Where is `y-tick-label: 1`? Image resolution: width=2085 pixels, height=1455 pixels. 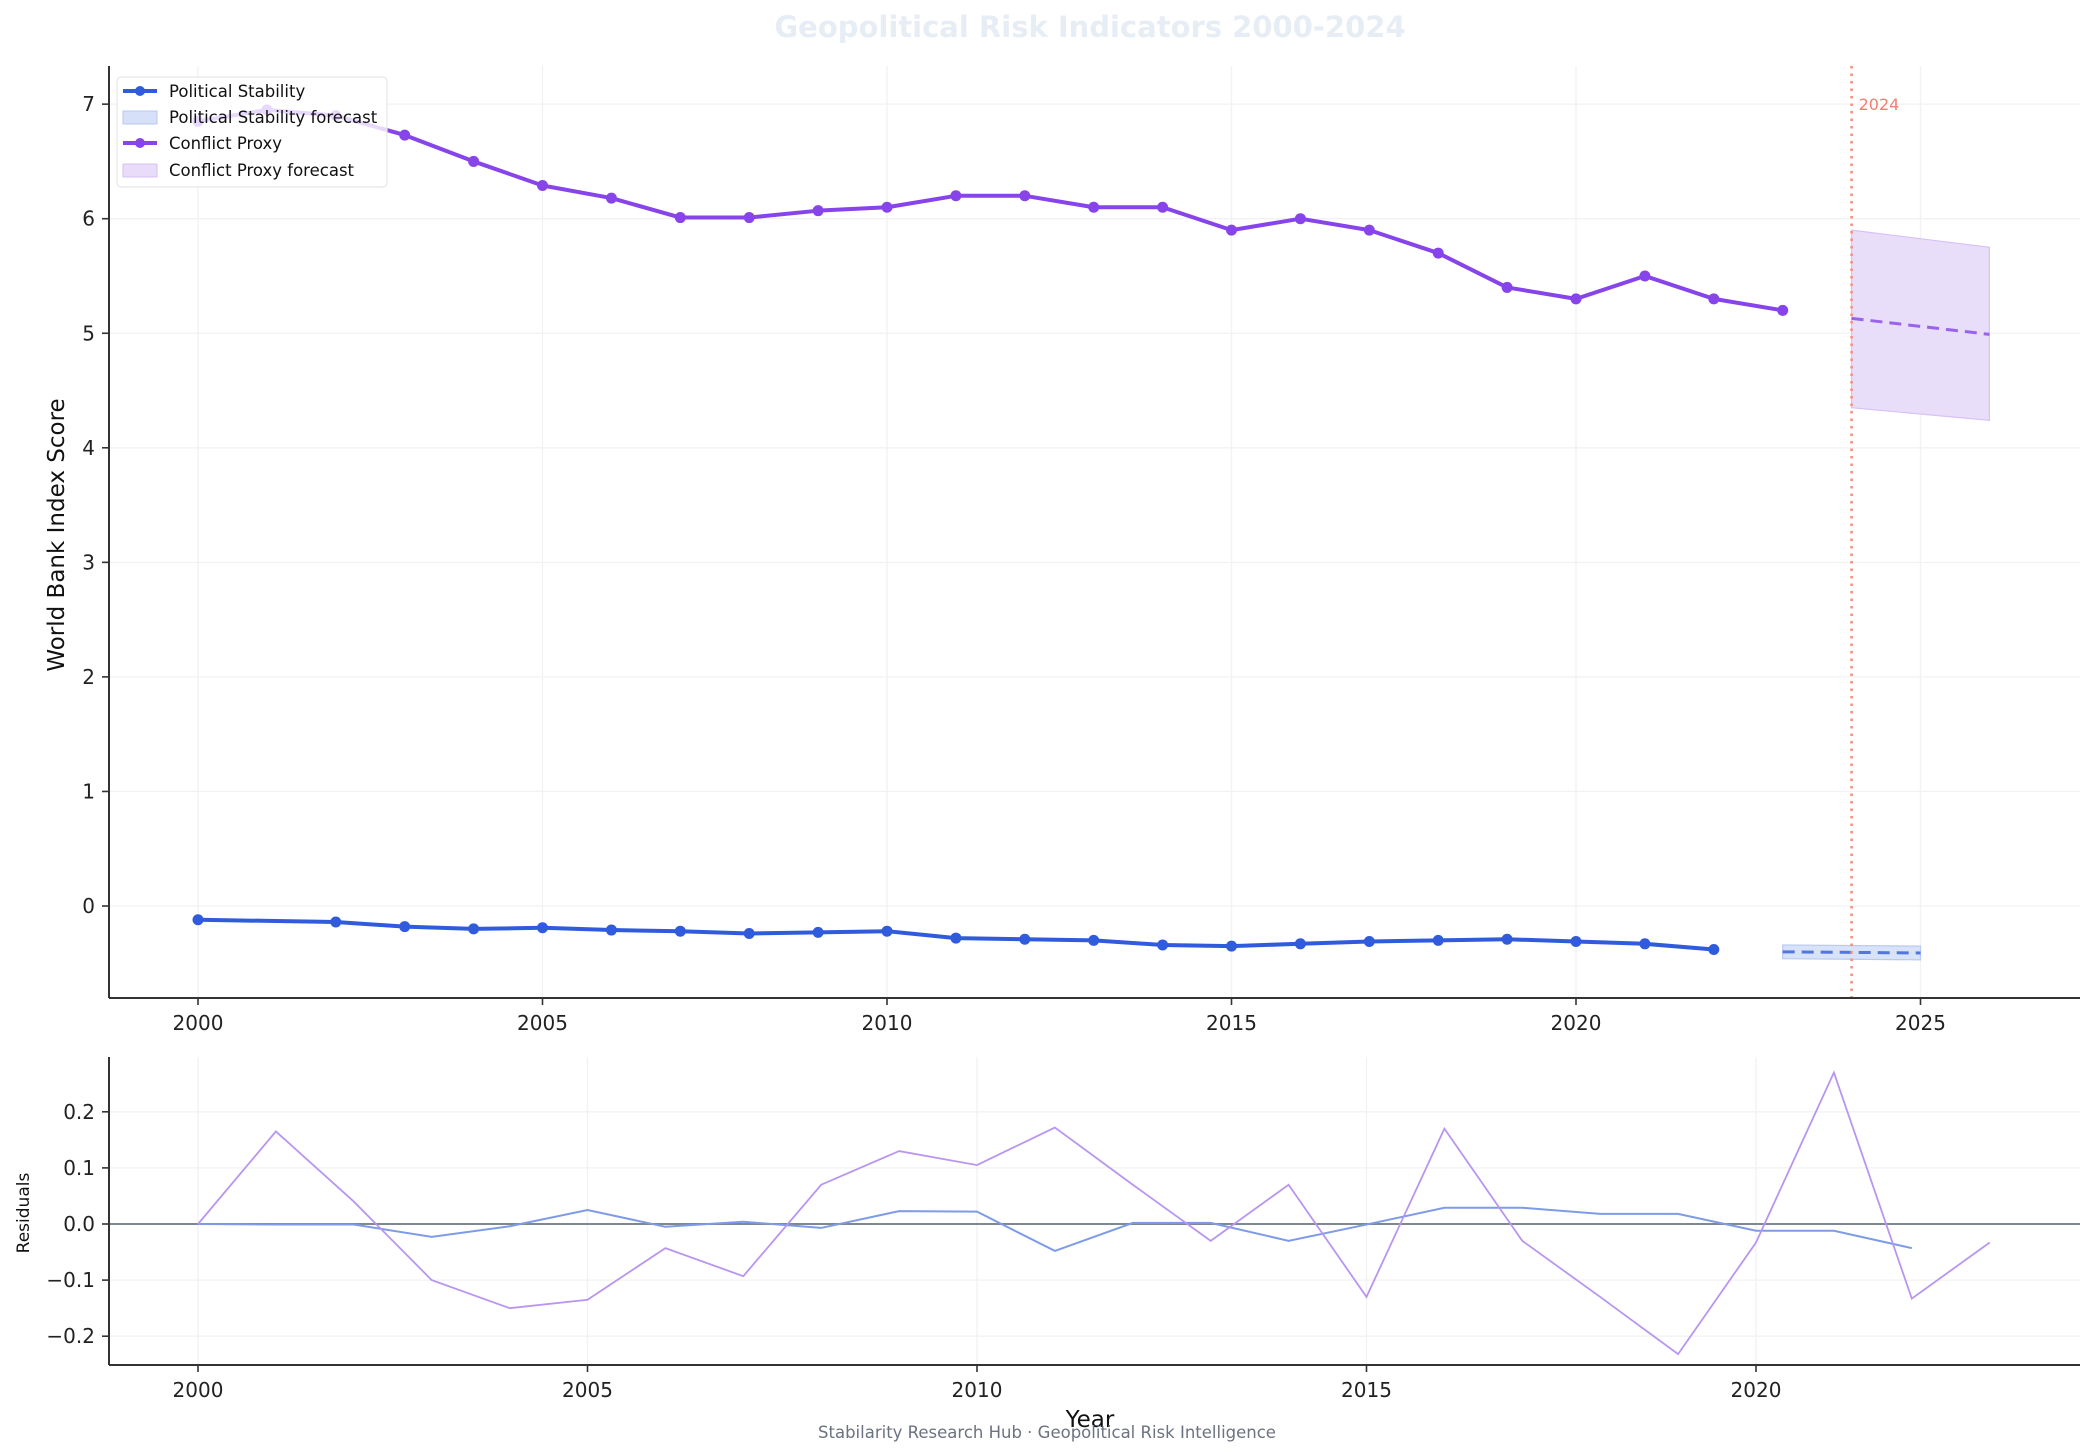
y-tick-label: 1 is located at coordinates (88, 791).